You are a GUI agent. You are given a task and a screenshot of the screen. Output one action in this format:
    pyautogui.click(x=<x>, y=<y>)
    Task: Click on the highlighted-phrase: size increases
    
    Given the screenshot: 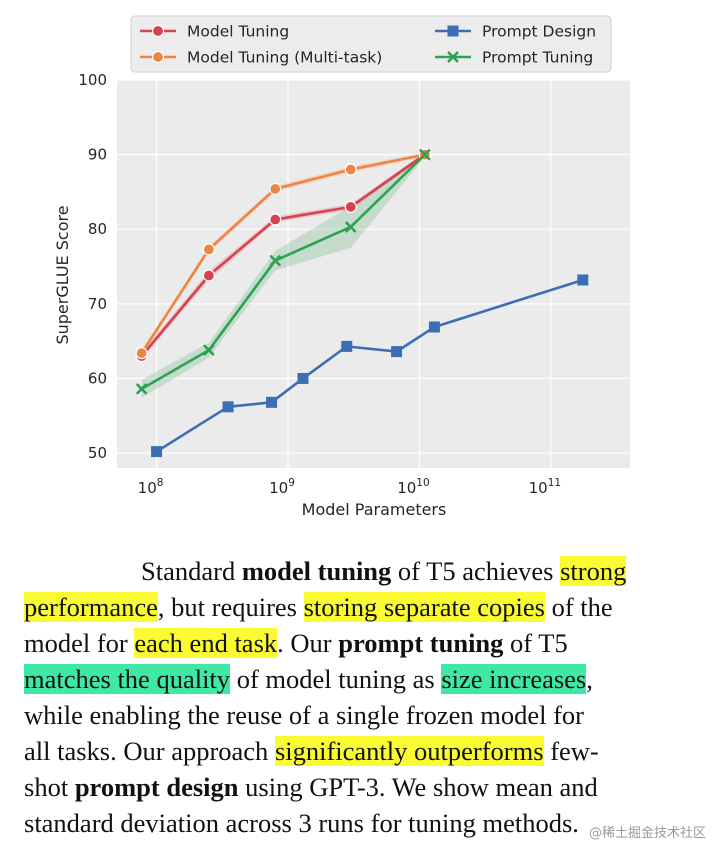 What is the action you would take?
    pyautogui.click(x=514, y=679)
    